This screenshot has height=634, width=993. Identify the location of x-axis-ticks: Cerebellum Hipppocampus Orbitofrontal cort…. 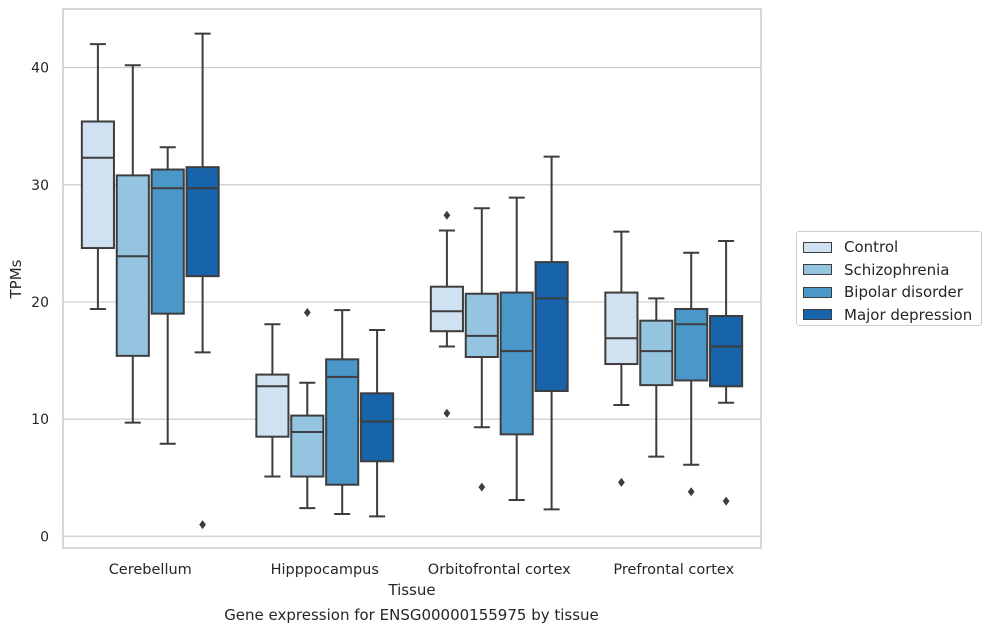
(422, 570).